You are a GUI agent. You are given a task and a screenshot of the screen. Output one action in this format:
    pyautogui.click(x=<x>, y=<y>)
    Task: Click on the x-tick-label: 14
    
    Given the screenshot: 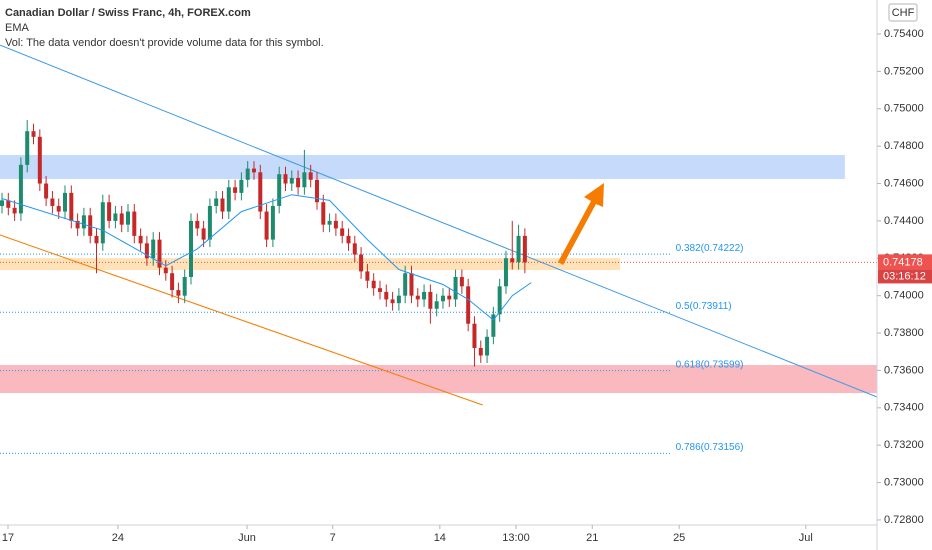 What is the action you would take?
    pyautogui.click(x=440, y=538)
    